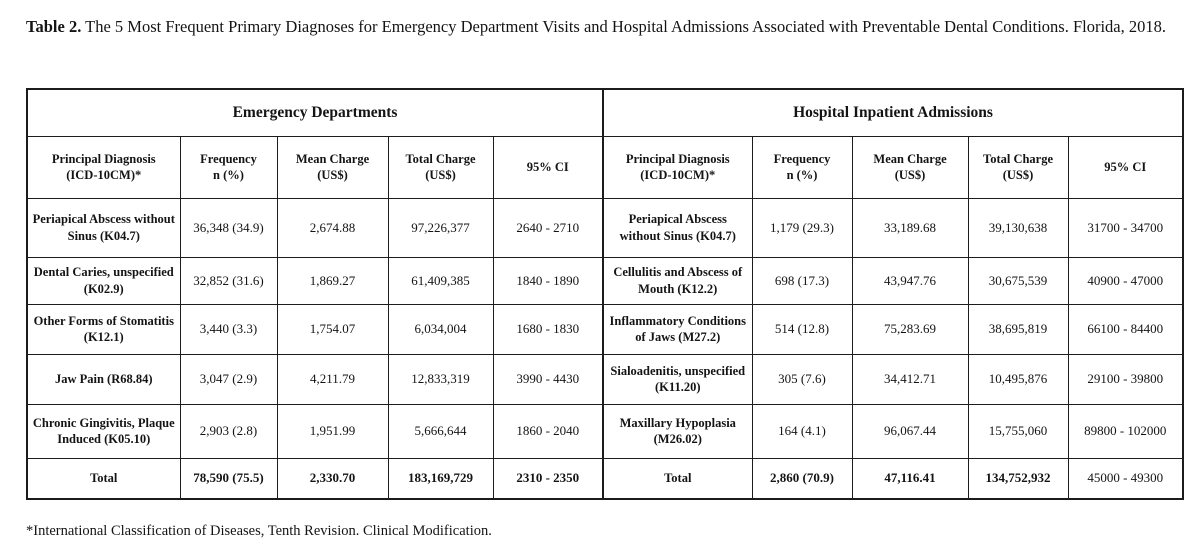 The width and height of the screenshot is (1190, 558). I want to click on hia-ci-cell: 66100 - 84400, so click(1125, 329).